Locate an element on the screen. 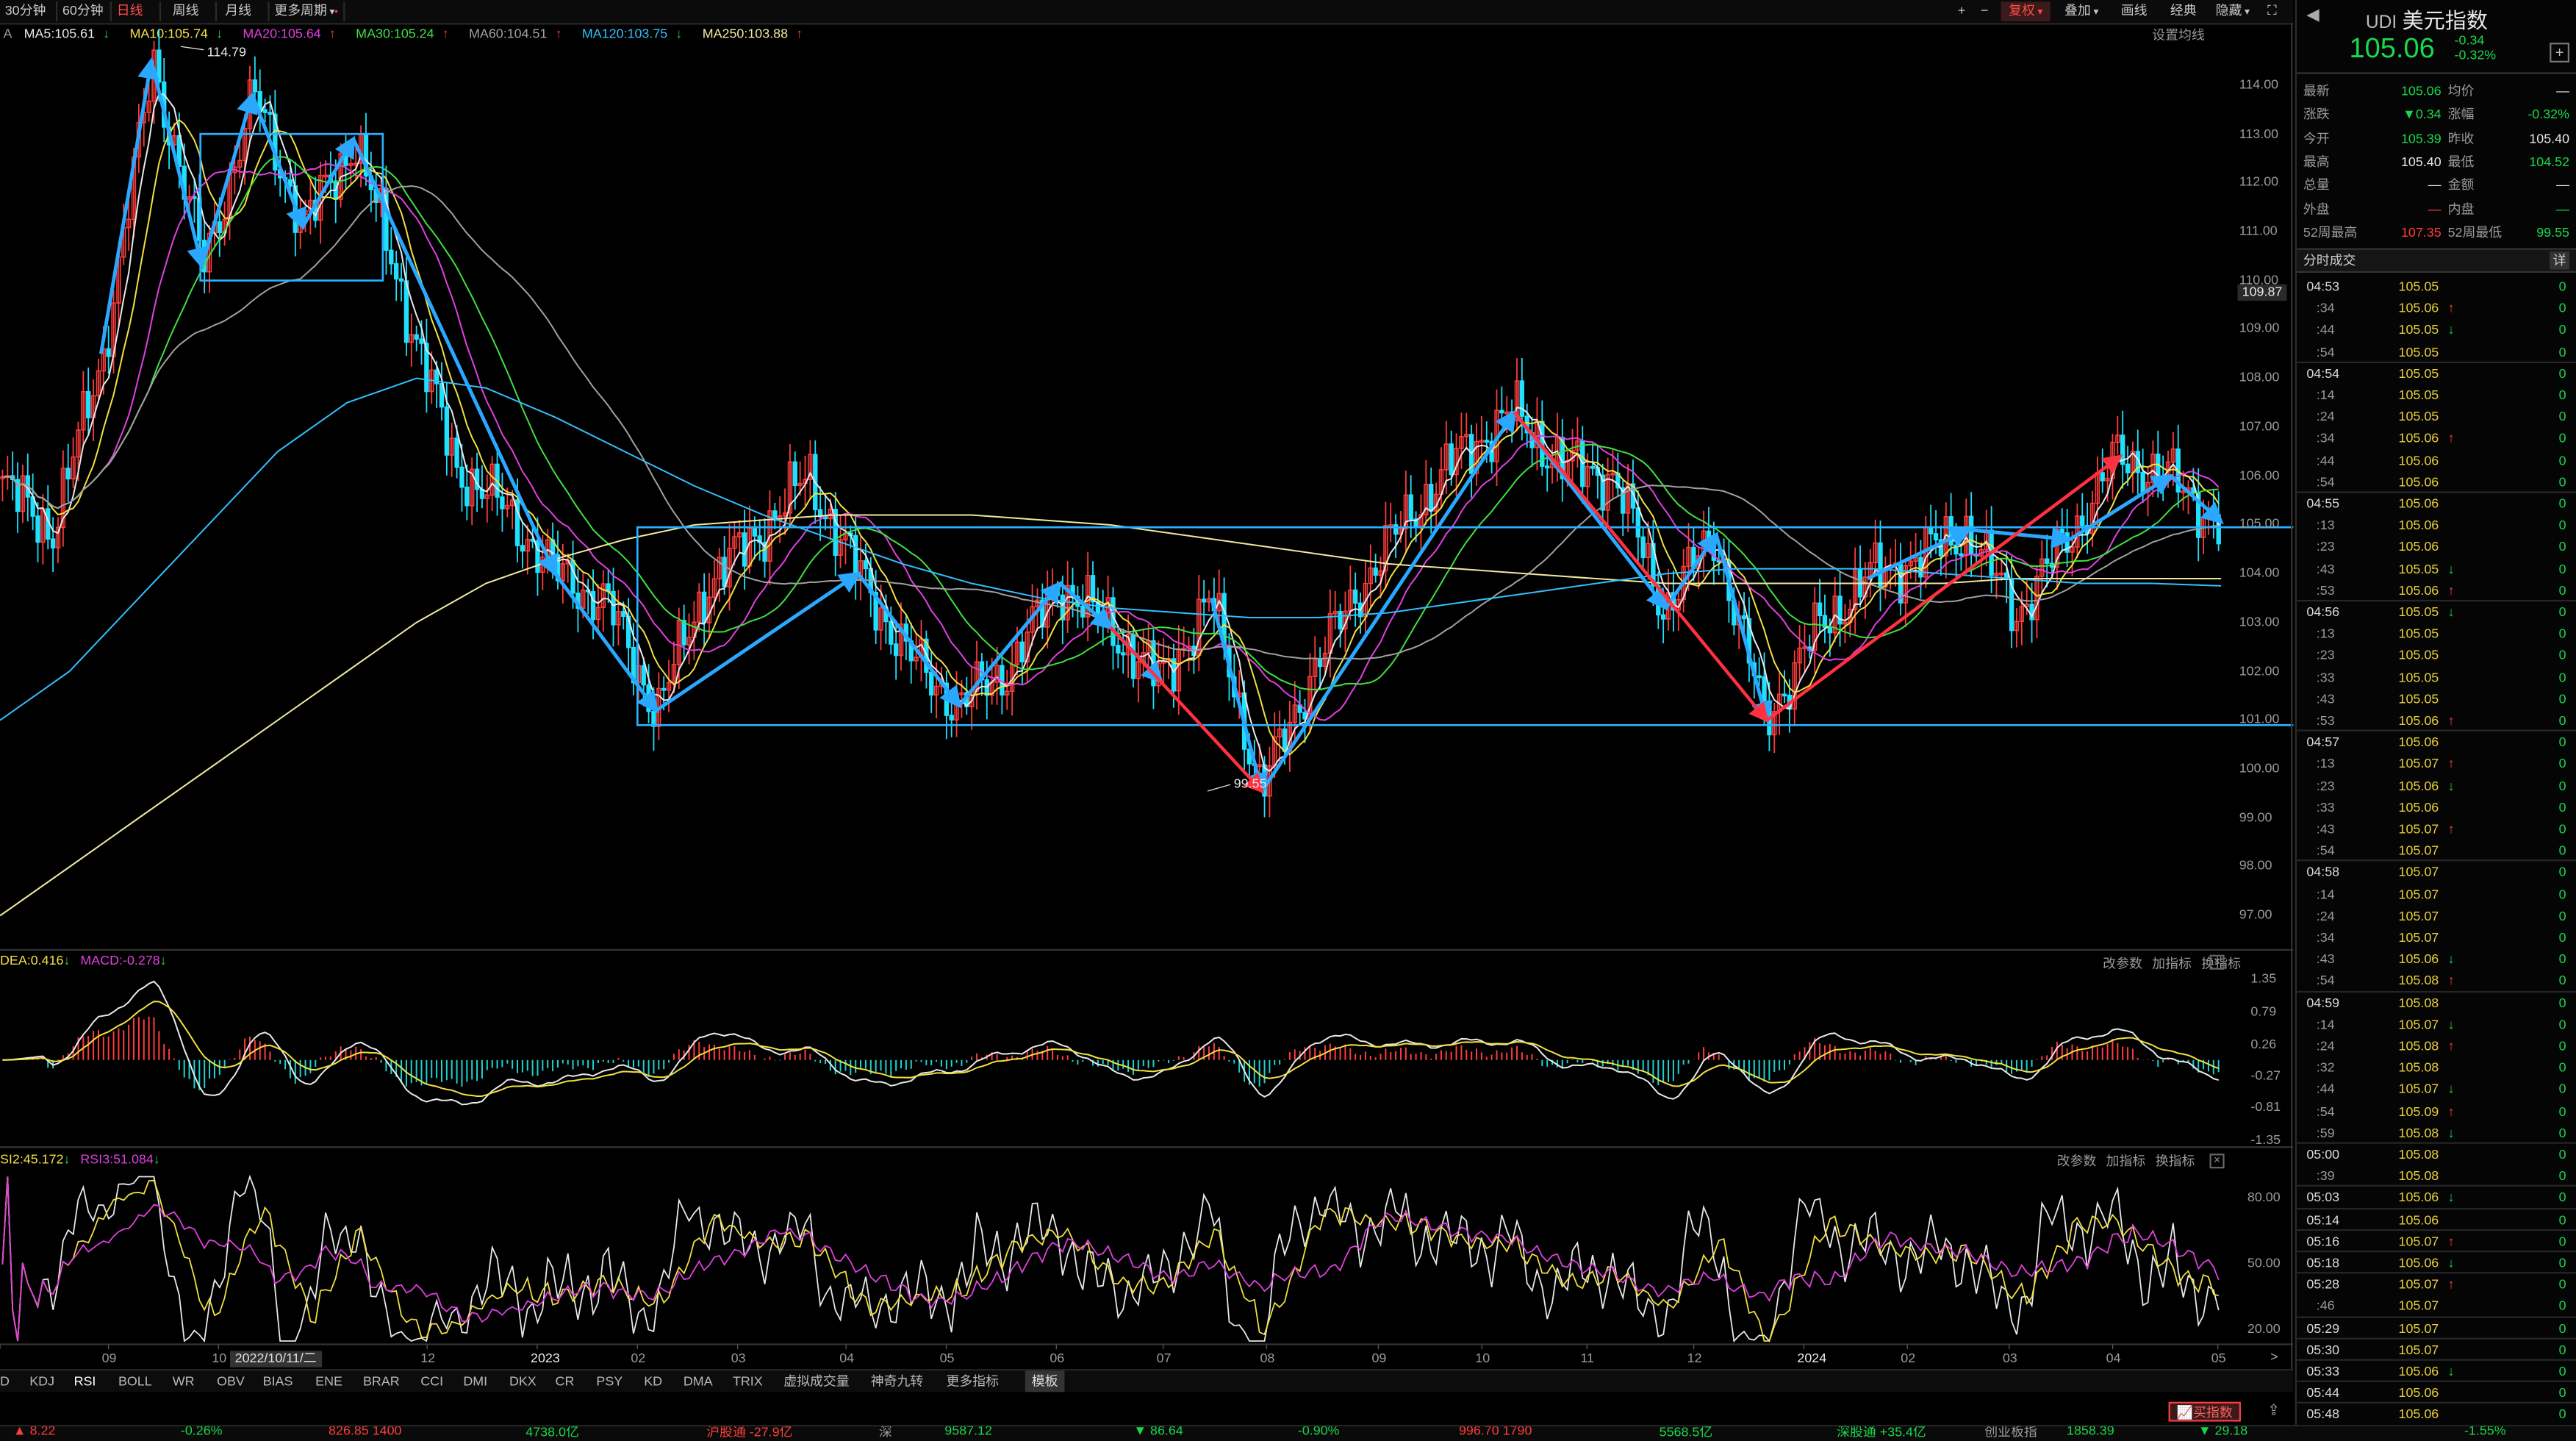  rsi3-line is located at coordinates (1110, 1259).